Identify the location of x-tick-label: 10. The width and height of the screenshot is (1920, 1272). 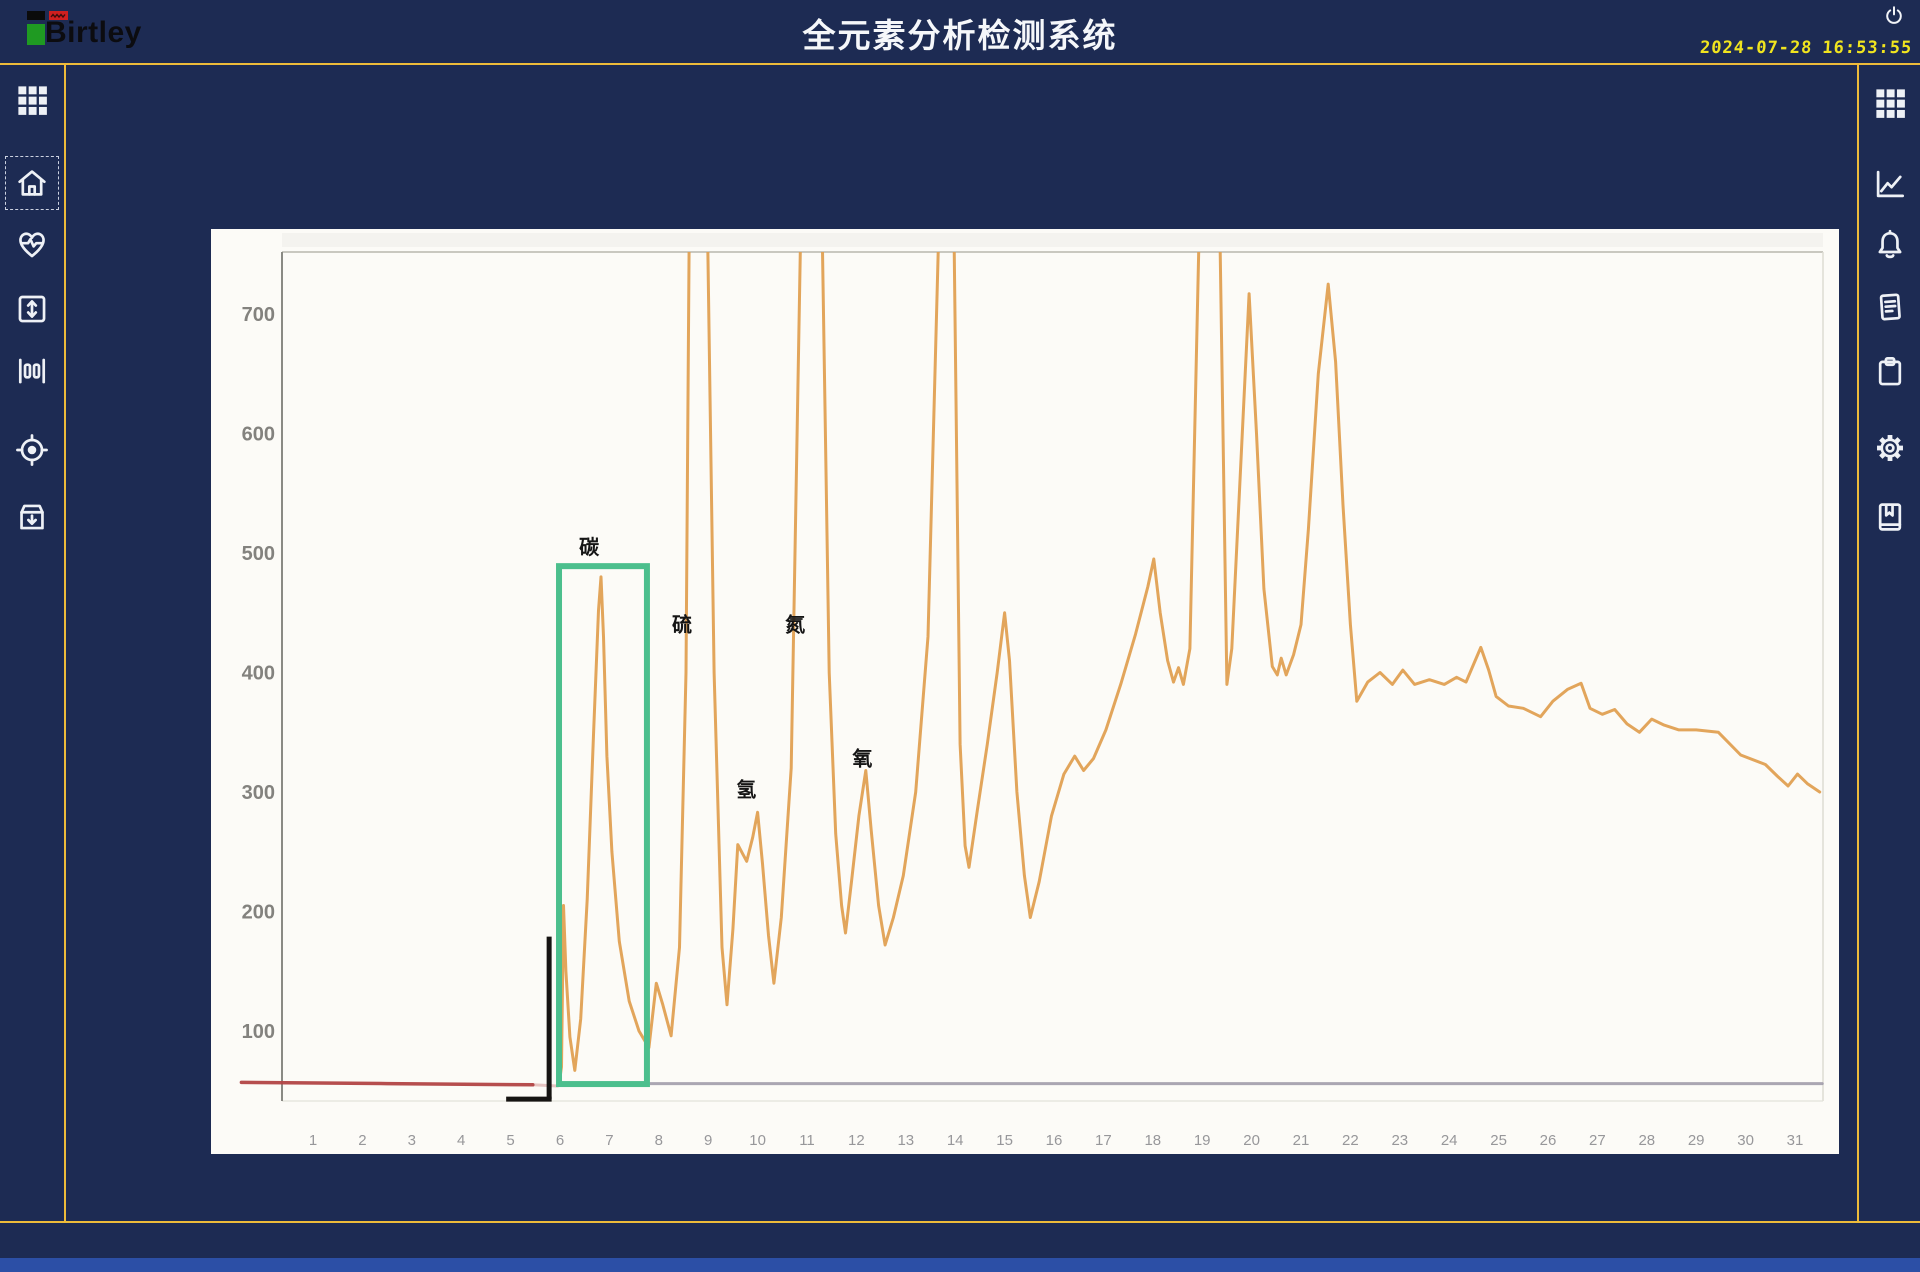
(757, 1140).